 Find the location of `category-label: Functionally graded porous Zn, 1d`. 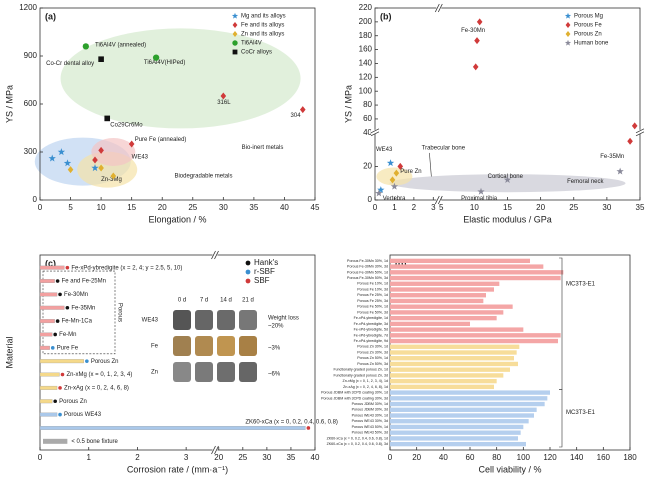

category-label: Functionally graded porous Zn, 1d is located at coordinates (360, 370).